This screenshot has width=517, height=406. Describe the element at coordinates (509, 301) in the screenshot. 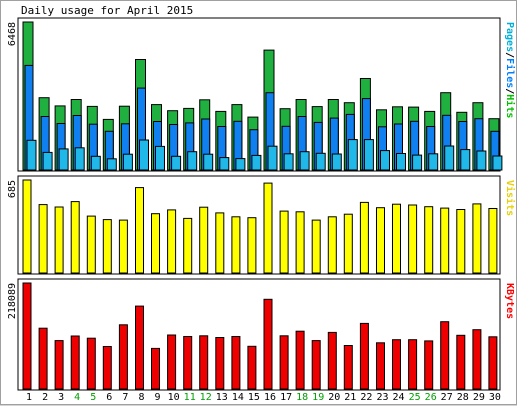

I see `panel-legend: KBytes` at that location.